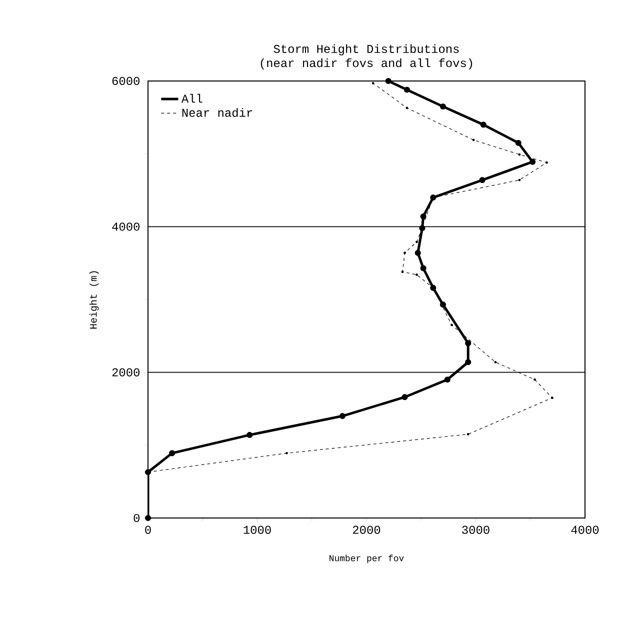 This screenshot has width=620, height=623. Describe the element at coordinates (366, 530) in the screenshot. I see `x-tick-label: 2000` at that location.